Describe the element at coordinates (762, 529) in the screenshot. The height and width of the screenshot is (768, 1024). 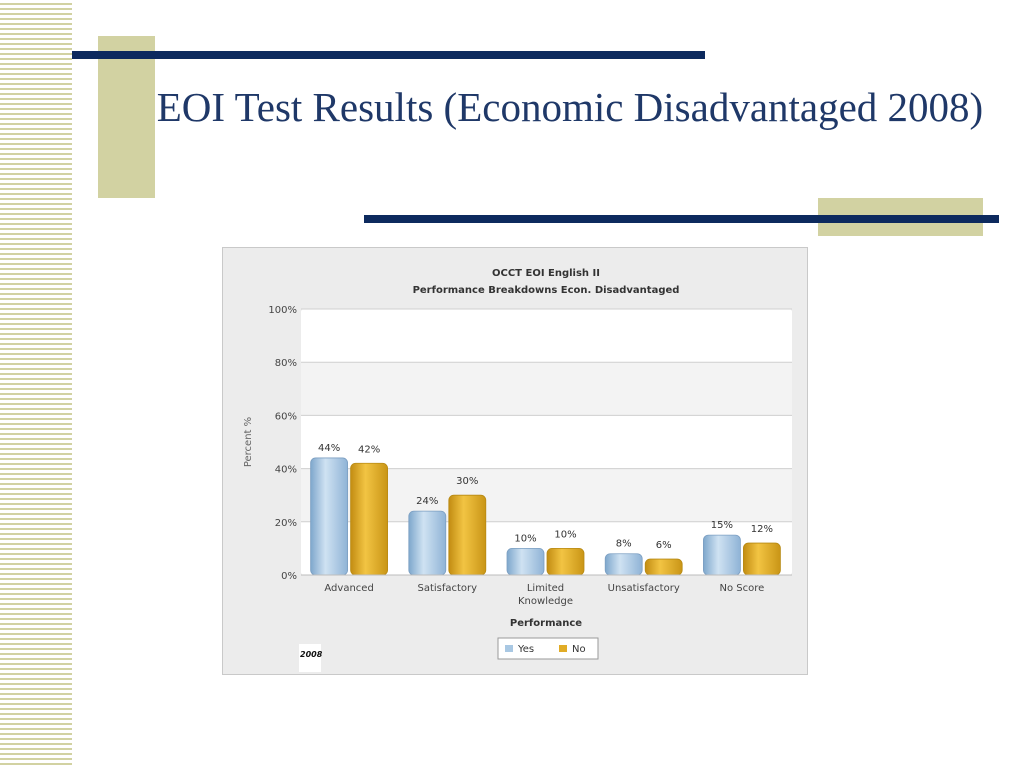
I see `data-label: 12%` at that location.